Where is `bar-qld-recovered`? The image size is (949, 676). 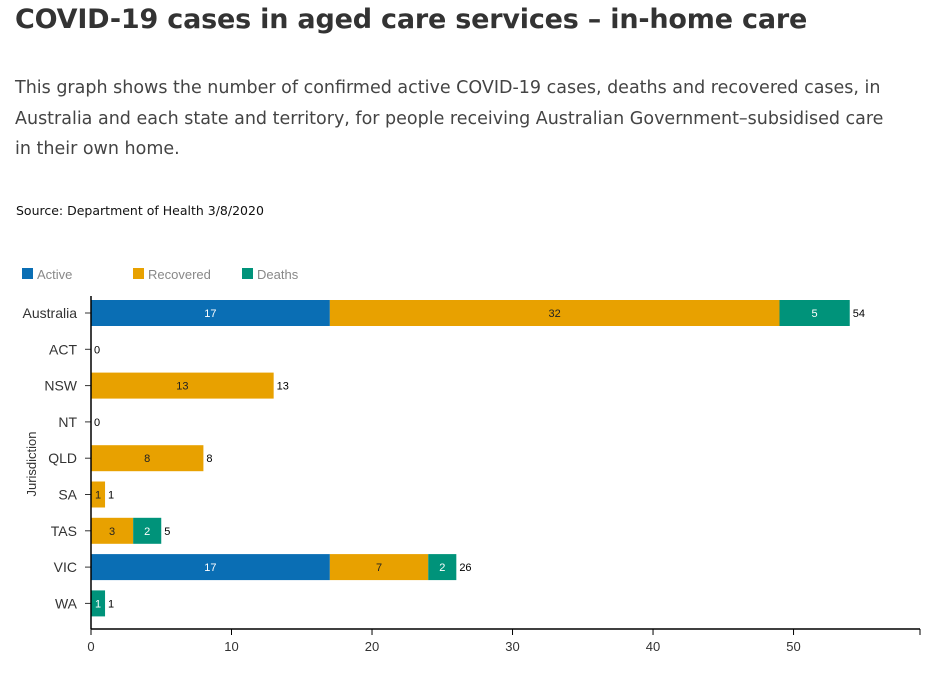 bar-qld-recovered is located at coordinates (147, 458).